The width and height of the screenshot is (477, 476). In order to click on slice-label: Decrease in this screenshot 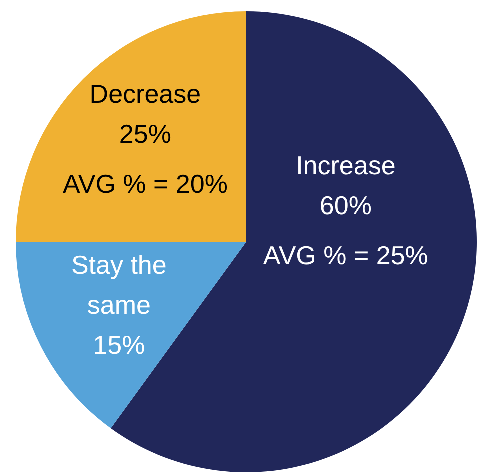, I will do `click(146, 94)`.